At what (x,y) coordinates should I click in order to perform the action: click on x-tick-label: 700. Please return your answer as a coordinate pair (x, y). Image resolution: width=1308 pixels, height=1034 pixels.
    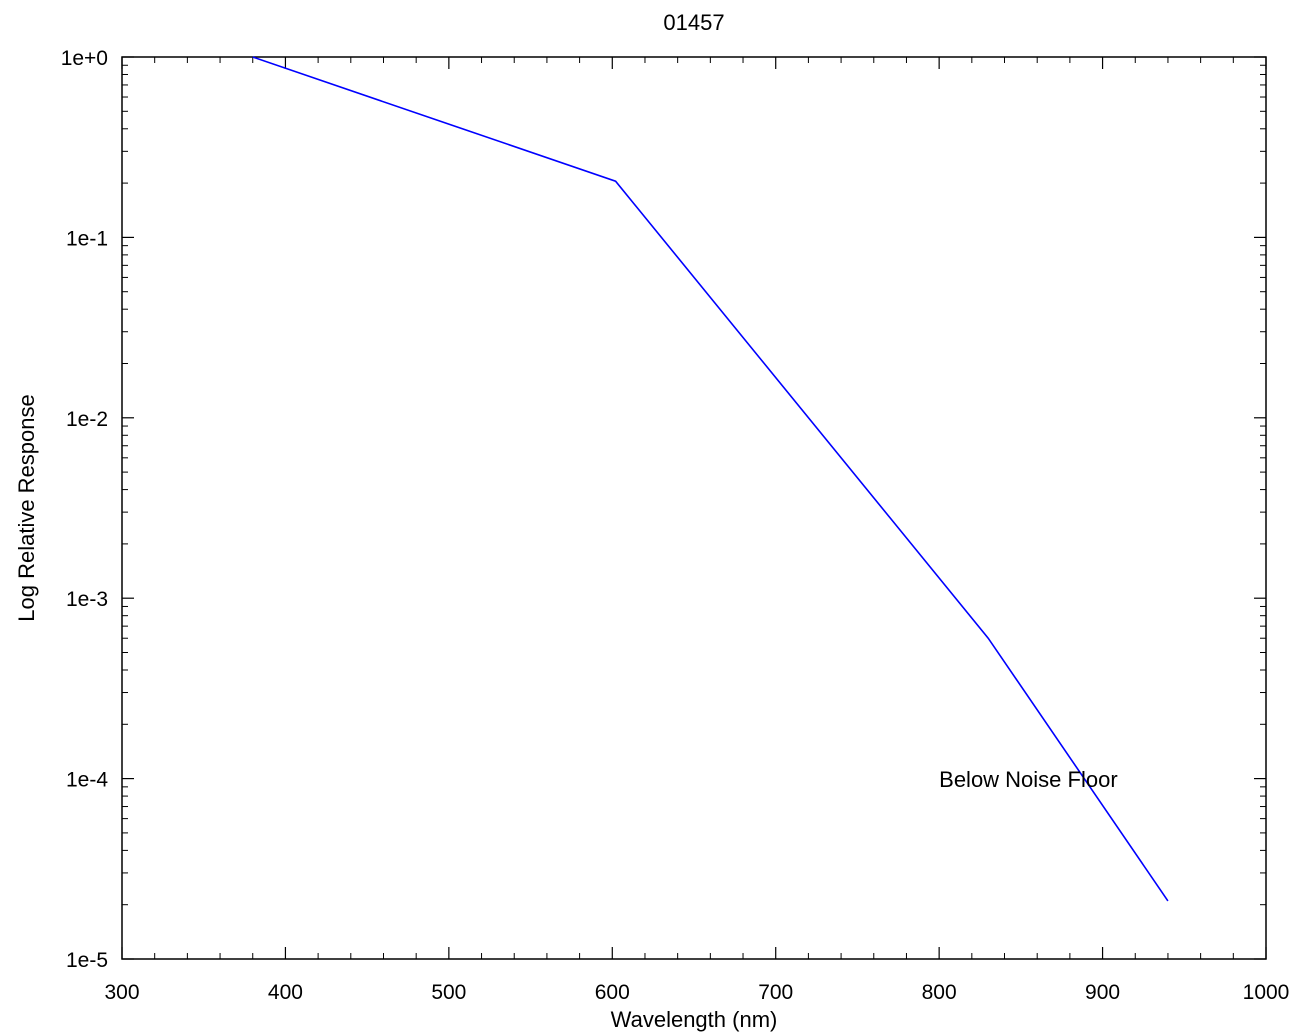
    Looking at the image, I should click on (775, 992).